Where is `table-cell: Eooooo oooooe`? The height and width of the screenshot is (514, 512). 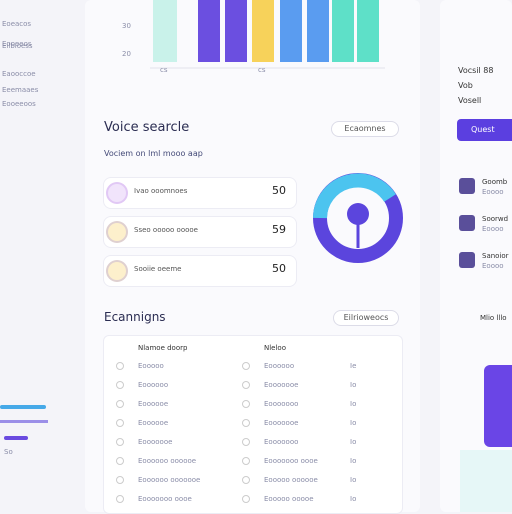
table-cell: Eooooo oooooe is located at coordinates (291, 480).